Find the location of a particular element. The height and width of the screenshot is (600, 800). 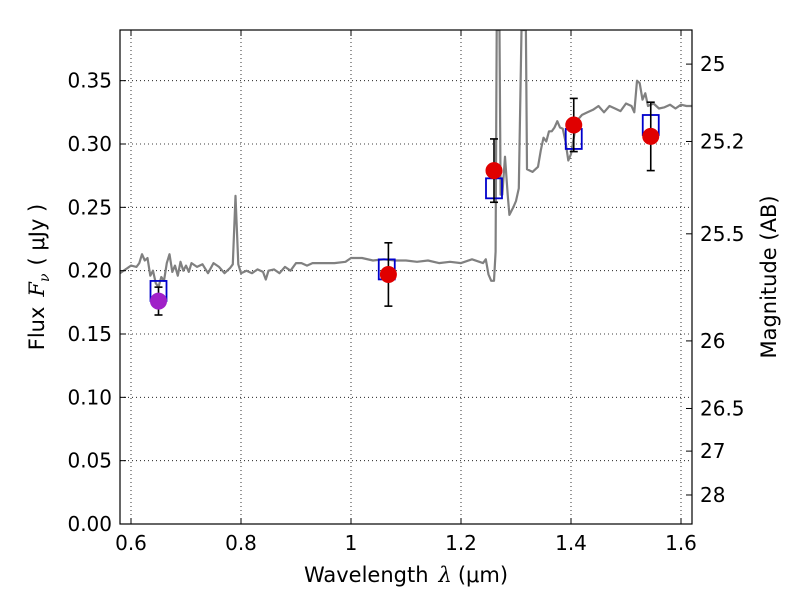

right-axis-label: Magnitude (AB) is located at coordinates (769, 276).